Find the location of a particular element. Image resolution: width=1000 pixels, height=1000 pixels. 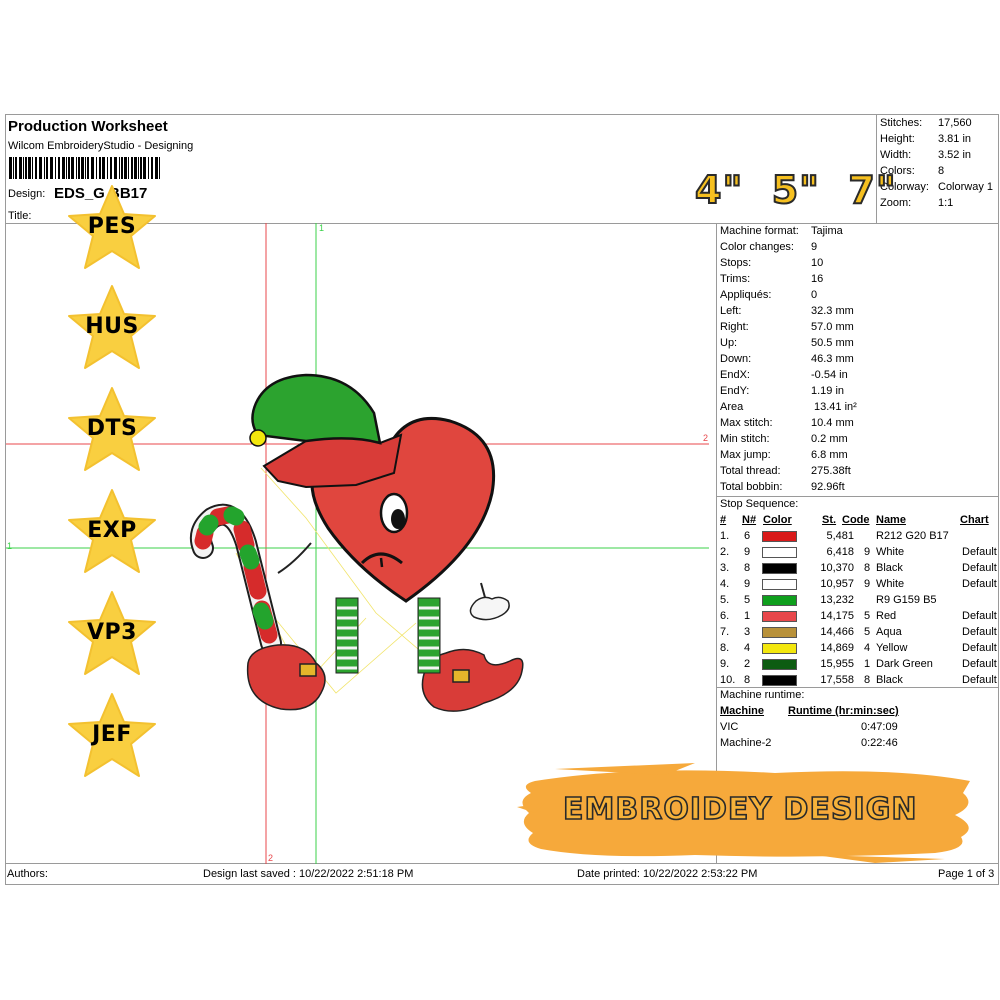

machine-label-10: EndY: is located at coordinates (735, 391).